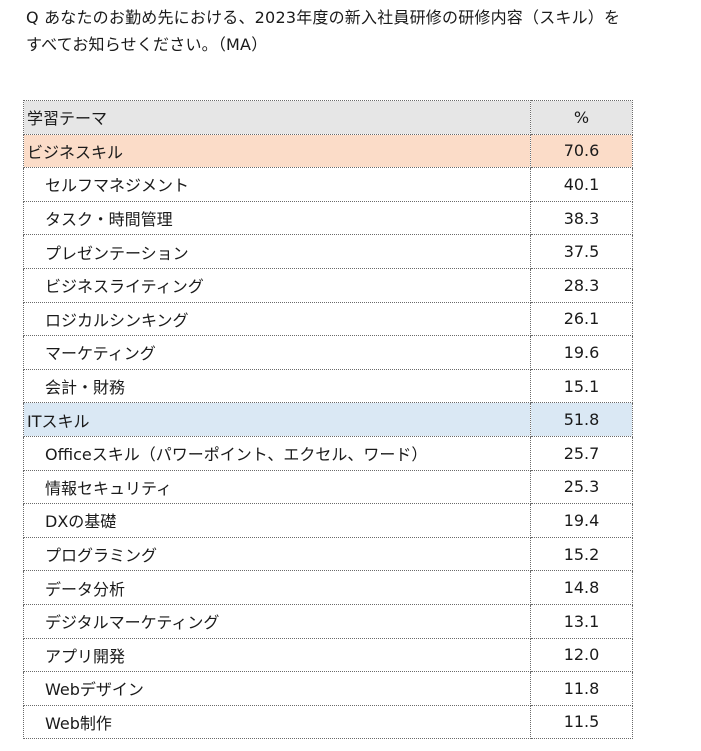 This screenshot has height=751, width=701. What do you see at coordinates (581, 587) in the screenshot?
I see `percent-value: 14.8` at bounding box center [581, 587].